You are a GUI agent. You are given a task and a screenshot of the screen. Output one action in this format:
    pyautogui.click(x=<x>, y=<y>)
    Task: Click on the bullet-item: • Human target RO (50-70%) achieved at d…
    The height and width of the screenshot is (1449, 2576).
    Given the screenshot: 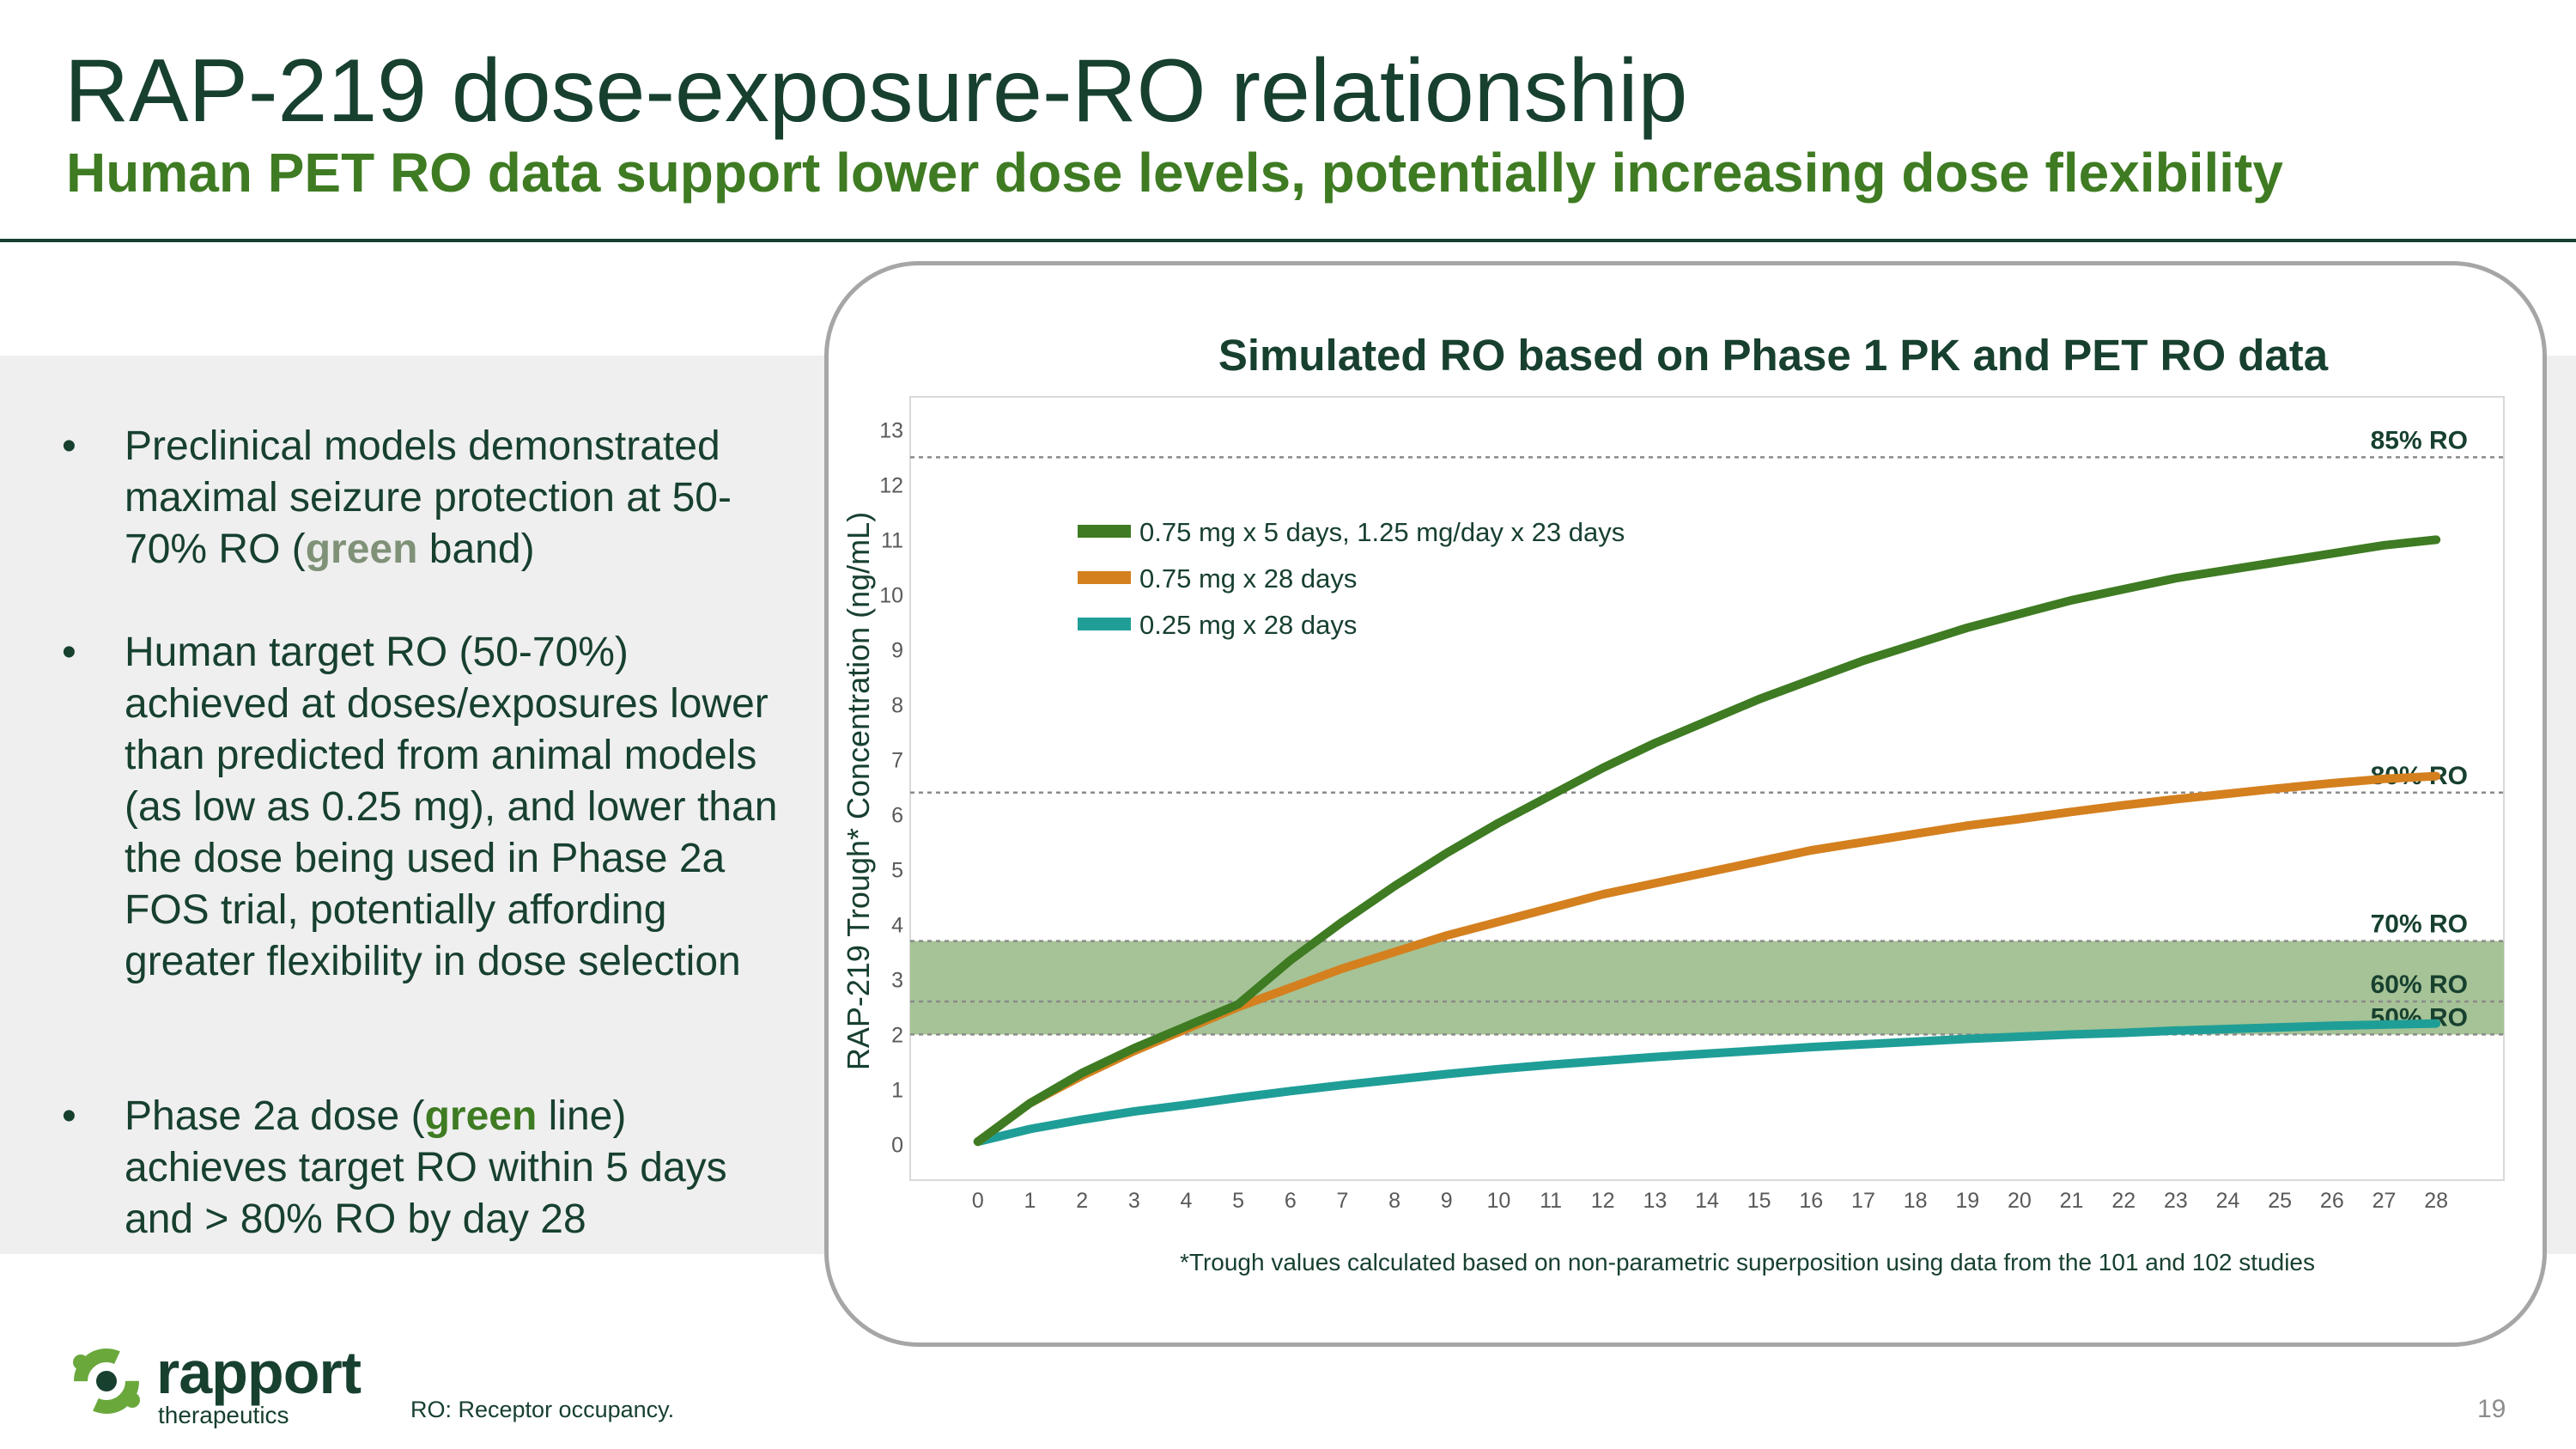 What is the action you would take?
    pyautogui.click(x=422, y=807)
    